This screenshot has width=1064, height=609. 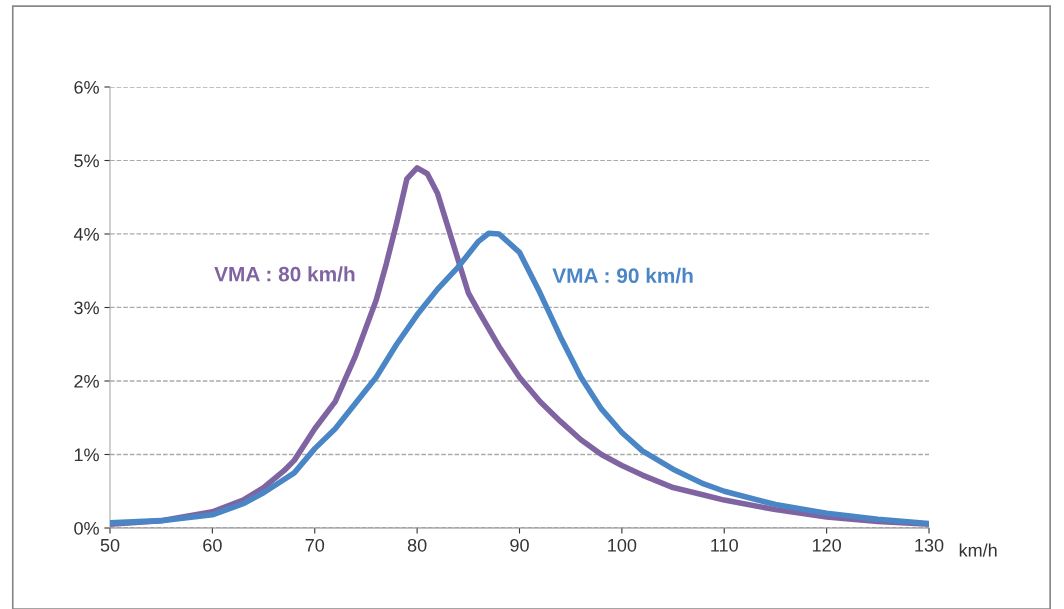 What do you see at coordinates (86, 381) in the screenshot?
I see `y-tick-label: 2%` at bounding box center [86, 381].